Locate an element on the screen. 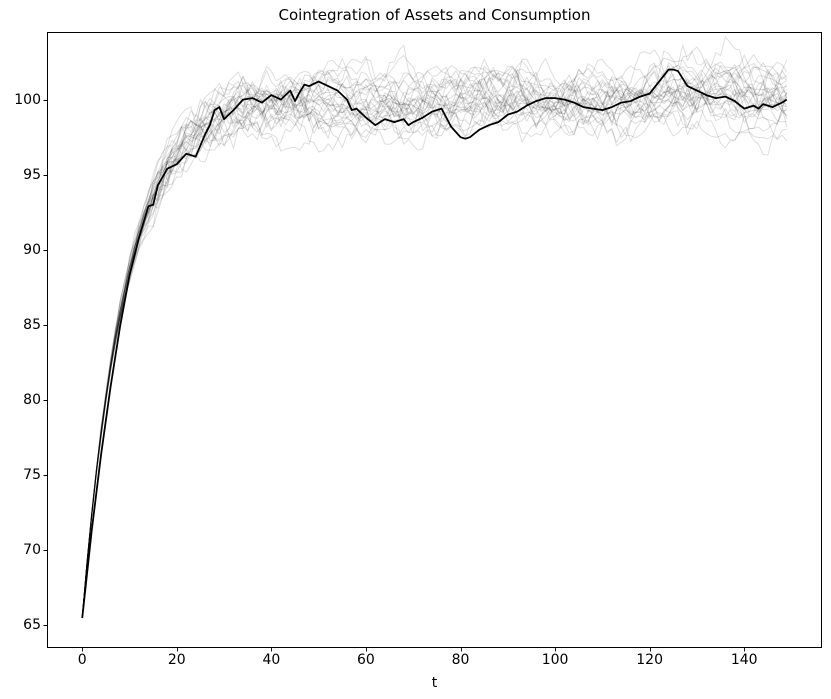 This screenshot has height=699, width=831. x-tick-label: 120 is located at coordinates (649, 660).